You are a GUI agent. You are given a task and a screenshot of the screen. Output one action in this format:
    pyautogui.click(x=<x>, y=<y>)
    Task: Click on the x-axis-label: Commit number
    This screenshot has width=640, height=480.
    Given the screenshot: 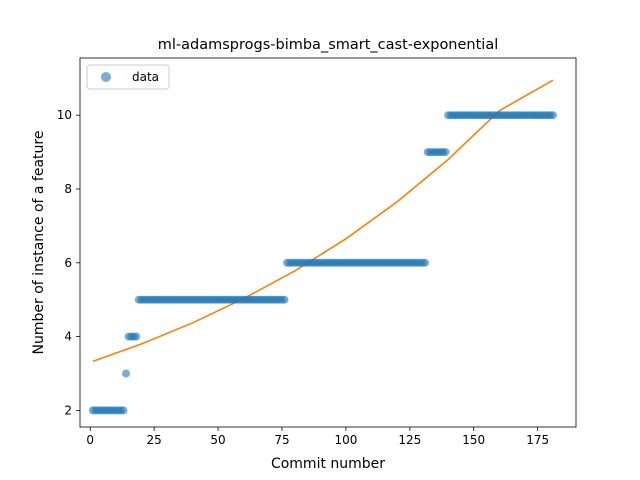 What is the action you would take?
    pyautogui.click(x=328, y=464)
    